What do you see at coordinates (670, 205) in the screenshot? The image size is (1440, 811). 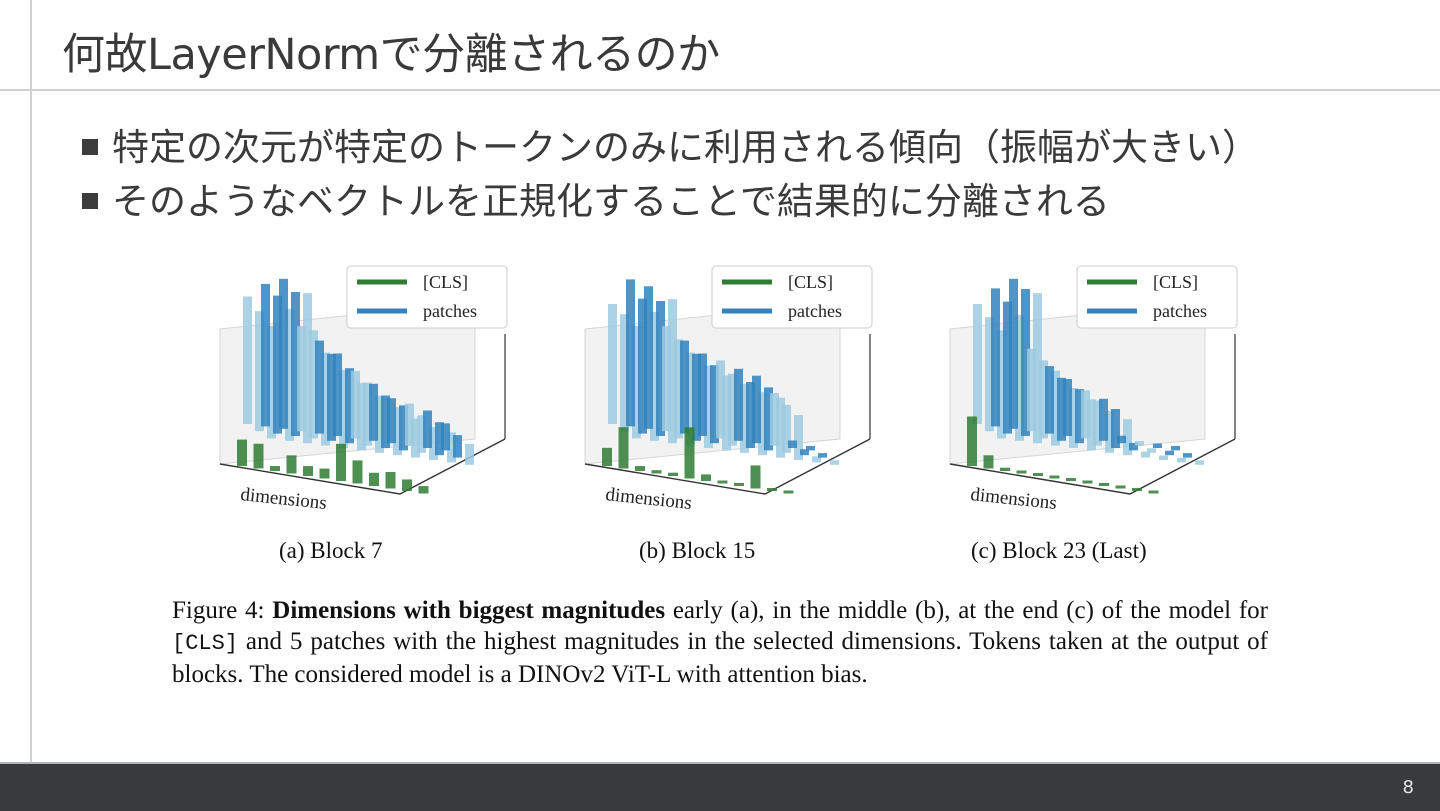 I see `bullet-item: そのようなベクトルを正規化することで結果的に分離される` at bounding box center [670, 205].